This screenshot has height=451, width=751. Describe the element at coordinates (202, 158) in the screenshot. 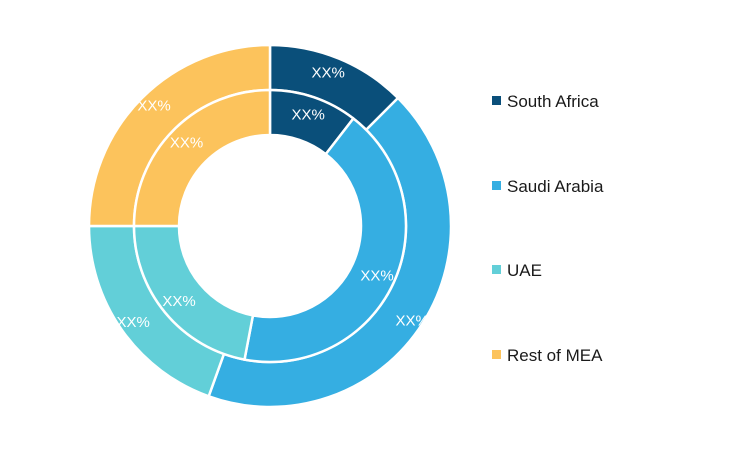

I see `inner-slice-rest-of-mea` at that location.